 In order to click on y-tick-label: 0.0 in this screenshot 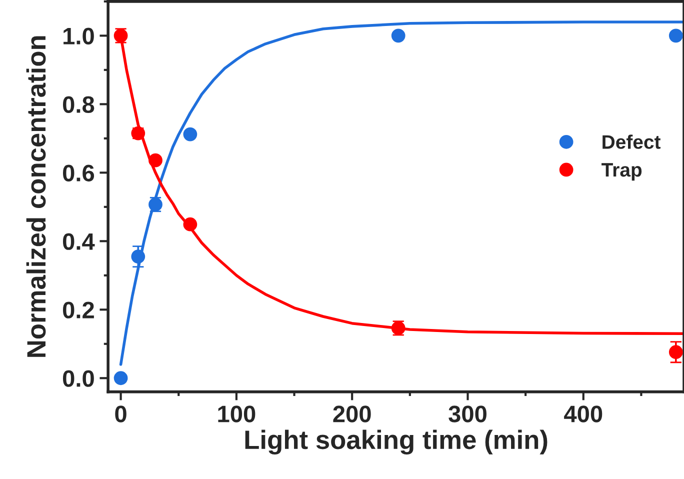, I will do `click(78, 378)`.